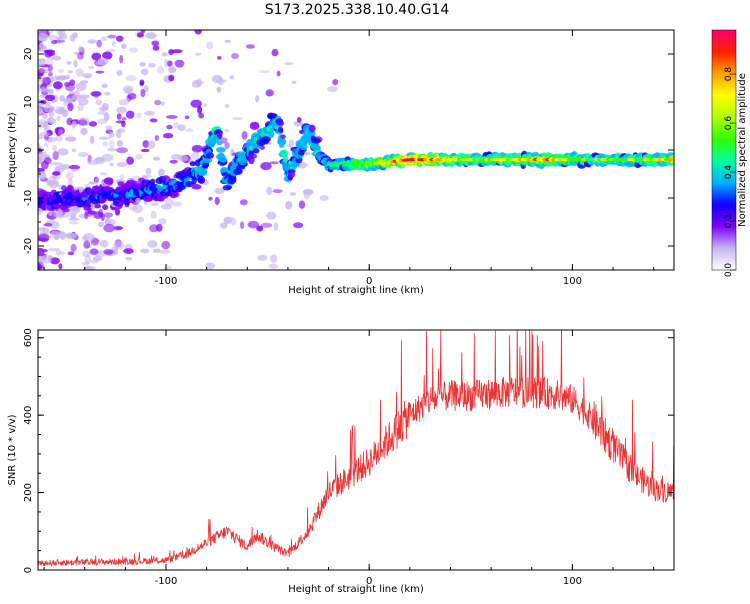 This screenshot has width=750, height=604. I want to click on spectrogram-x-tick-label: -100, so click(166, 281).